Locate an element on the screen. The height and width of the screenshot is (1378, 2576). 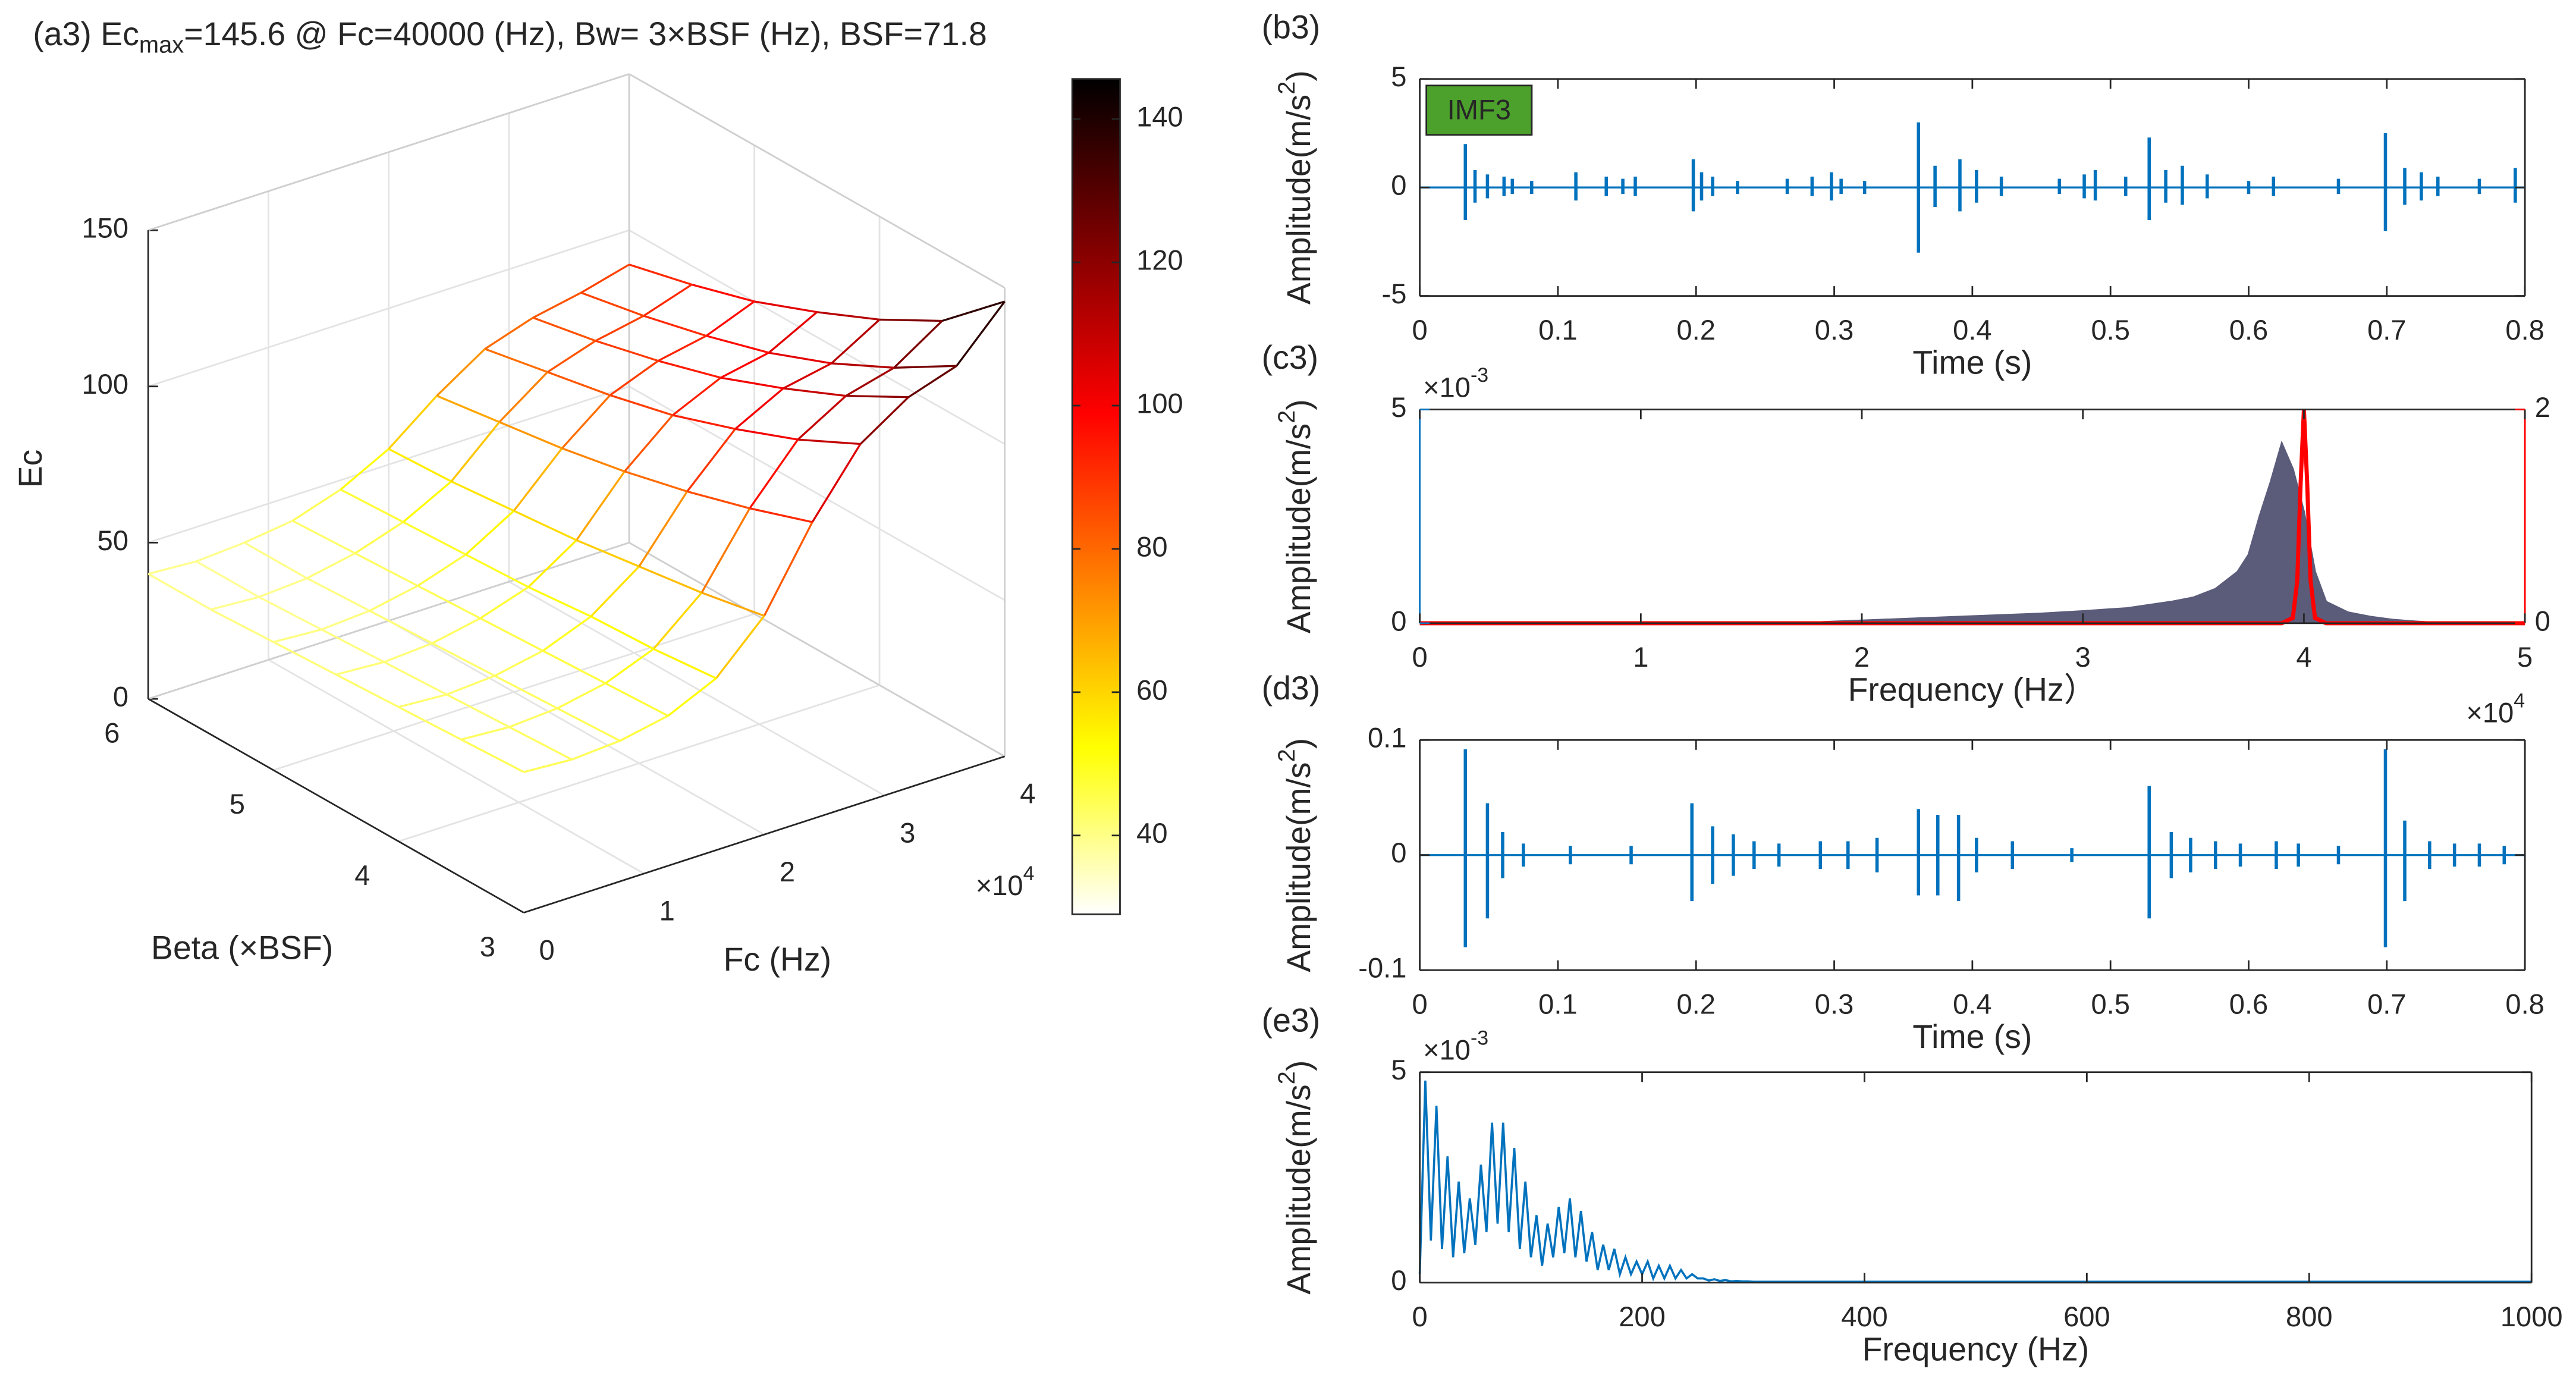
panel-label: (b3) is located at coordinates (1291, 26).